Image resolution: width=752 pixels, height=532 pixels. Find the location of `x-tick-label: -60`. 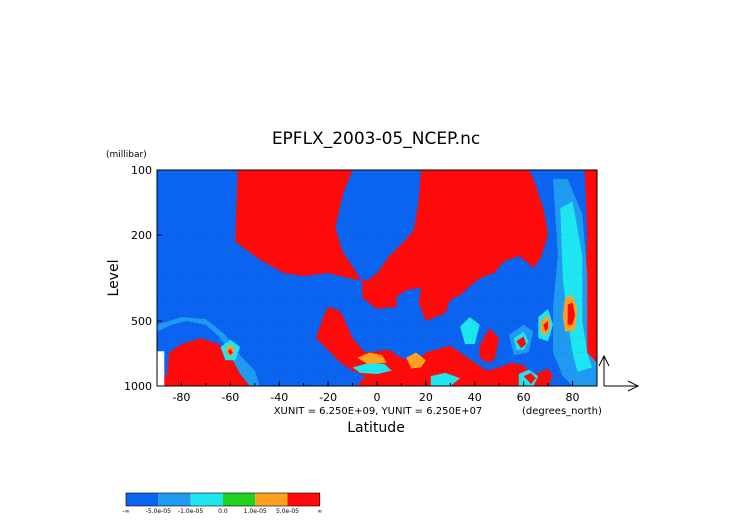

x-tick-label: -60 is located at coordinates (230, 397).